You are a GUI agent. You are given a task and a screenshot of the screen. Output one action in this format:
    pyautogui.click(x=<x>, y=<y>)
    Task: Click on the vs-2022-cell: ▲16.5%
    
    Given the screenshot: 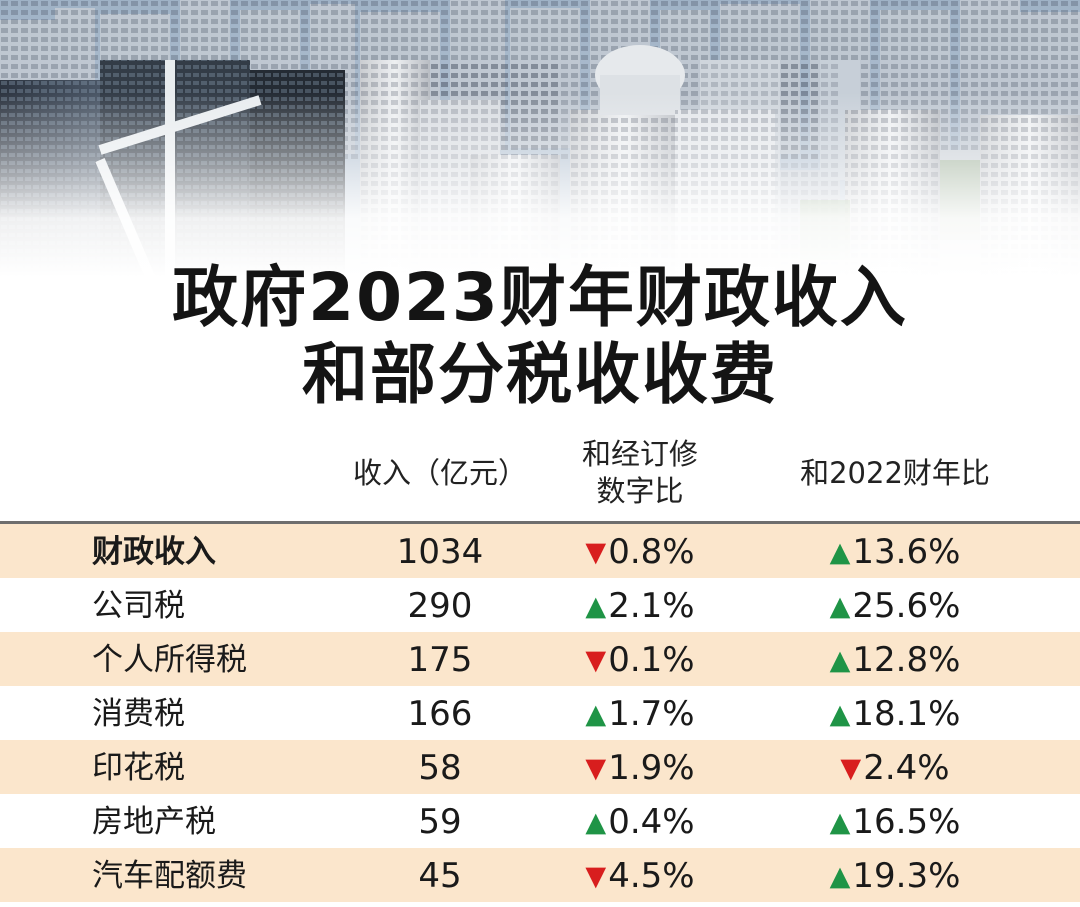 What is the action you would take?
    pyautogui.click(x=895, y=821)
    